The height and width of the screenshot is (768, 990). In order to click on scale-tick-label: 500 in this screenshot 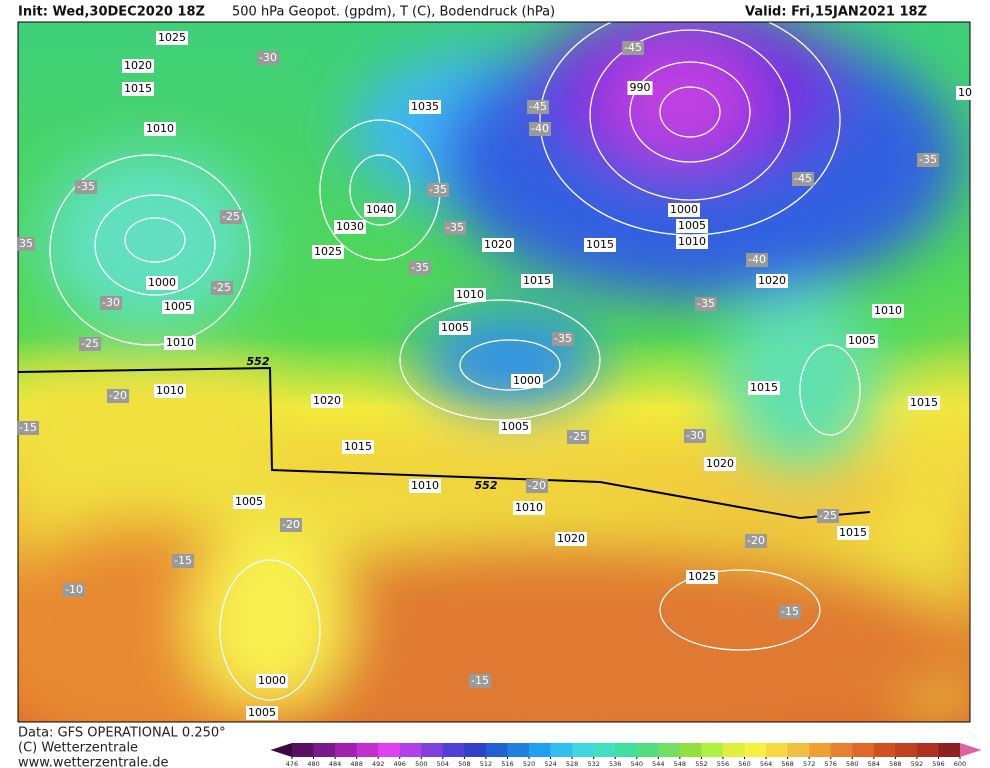, I will do `click(421, 764)`.